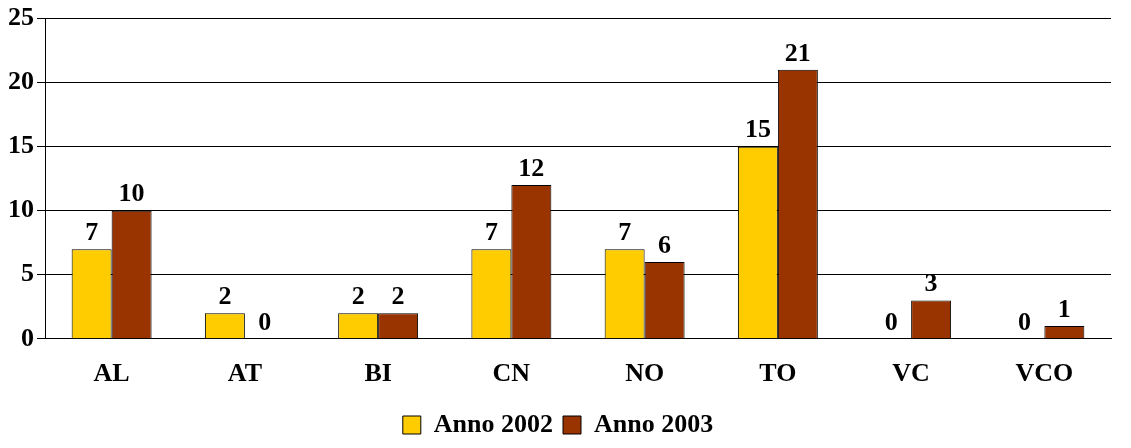  I want to click on data-label: 15, so click(757, 129).